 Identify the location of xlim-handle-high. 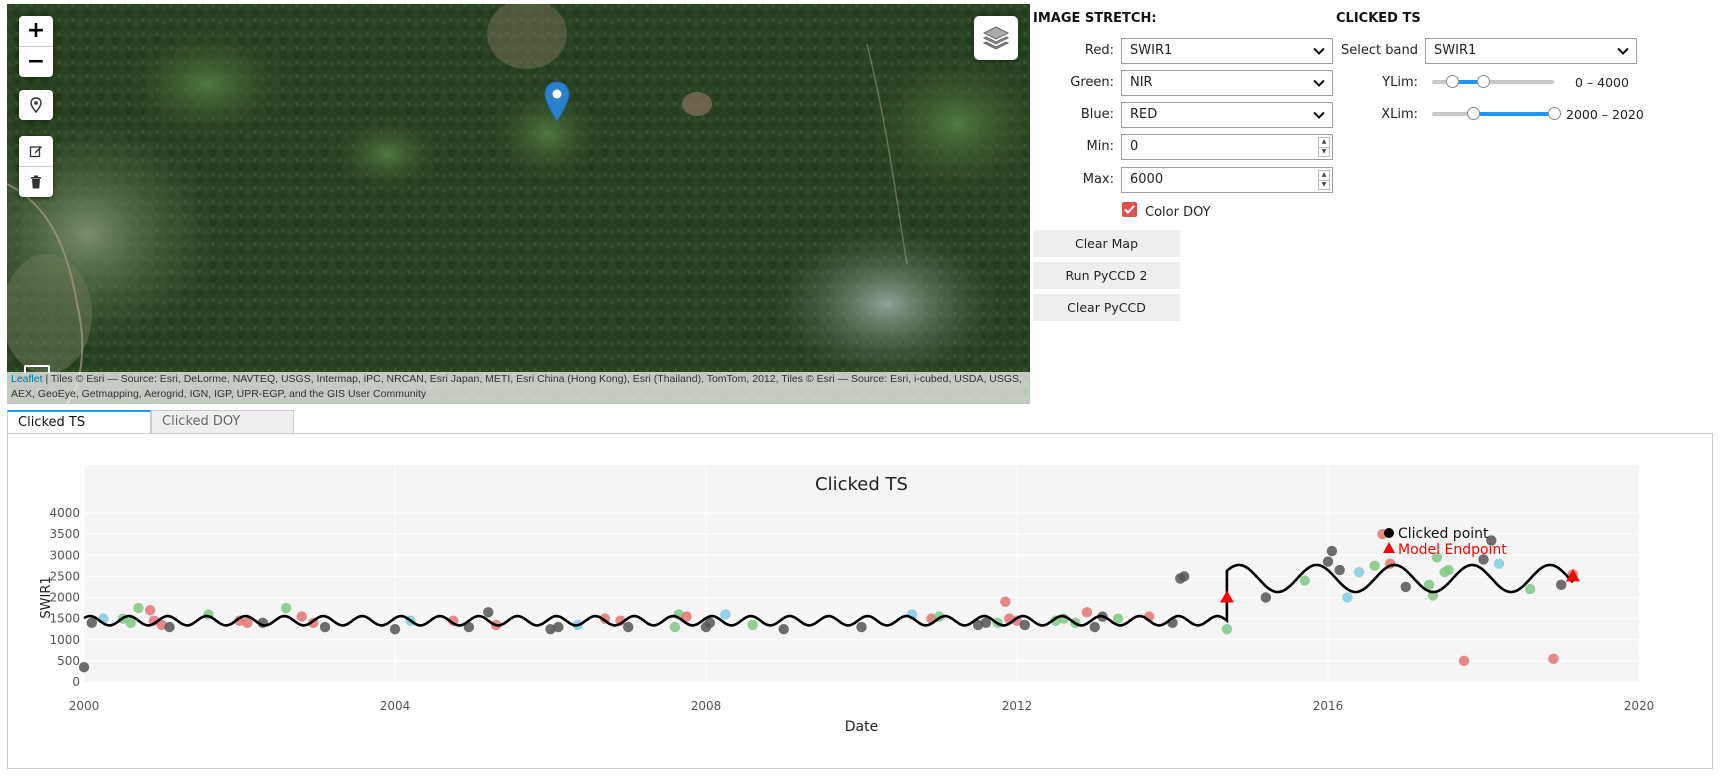
(1554, 113).